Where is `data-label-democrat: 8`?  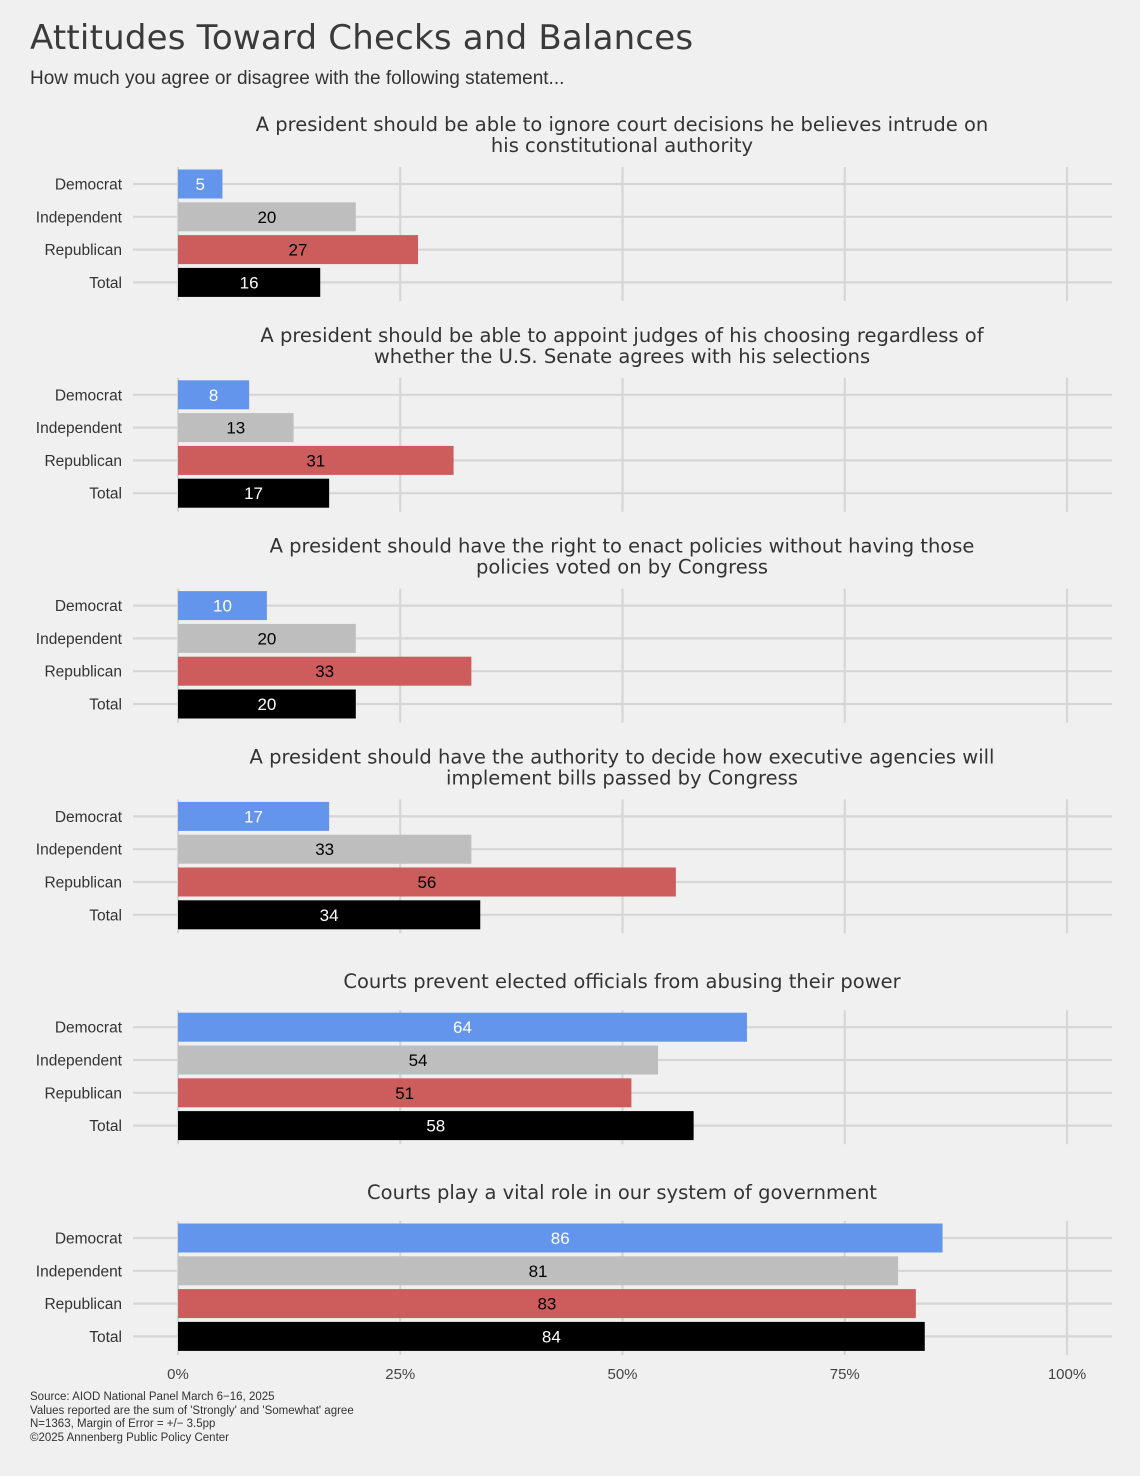 data-label-democrat: 8 is located at coordinates (213, 395).